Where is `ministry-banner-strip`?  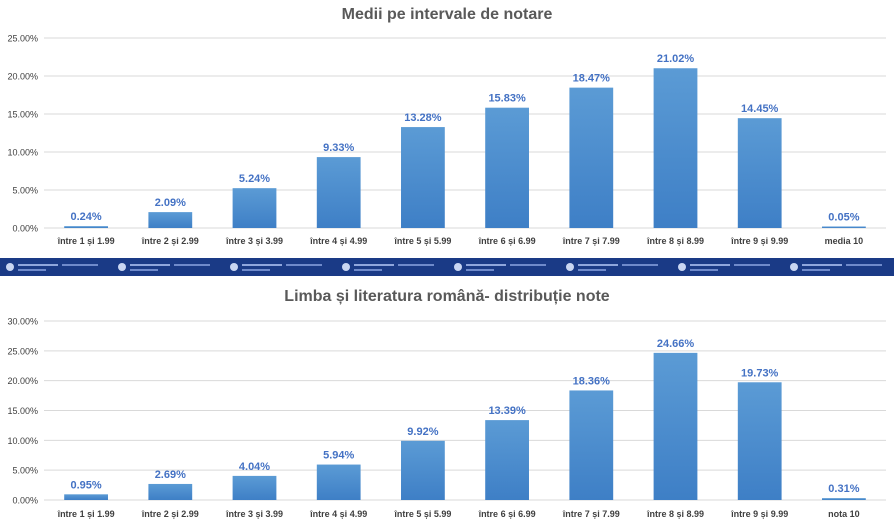 ministry-banner-strip is located at coordinates (447, 267).